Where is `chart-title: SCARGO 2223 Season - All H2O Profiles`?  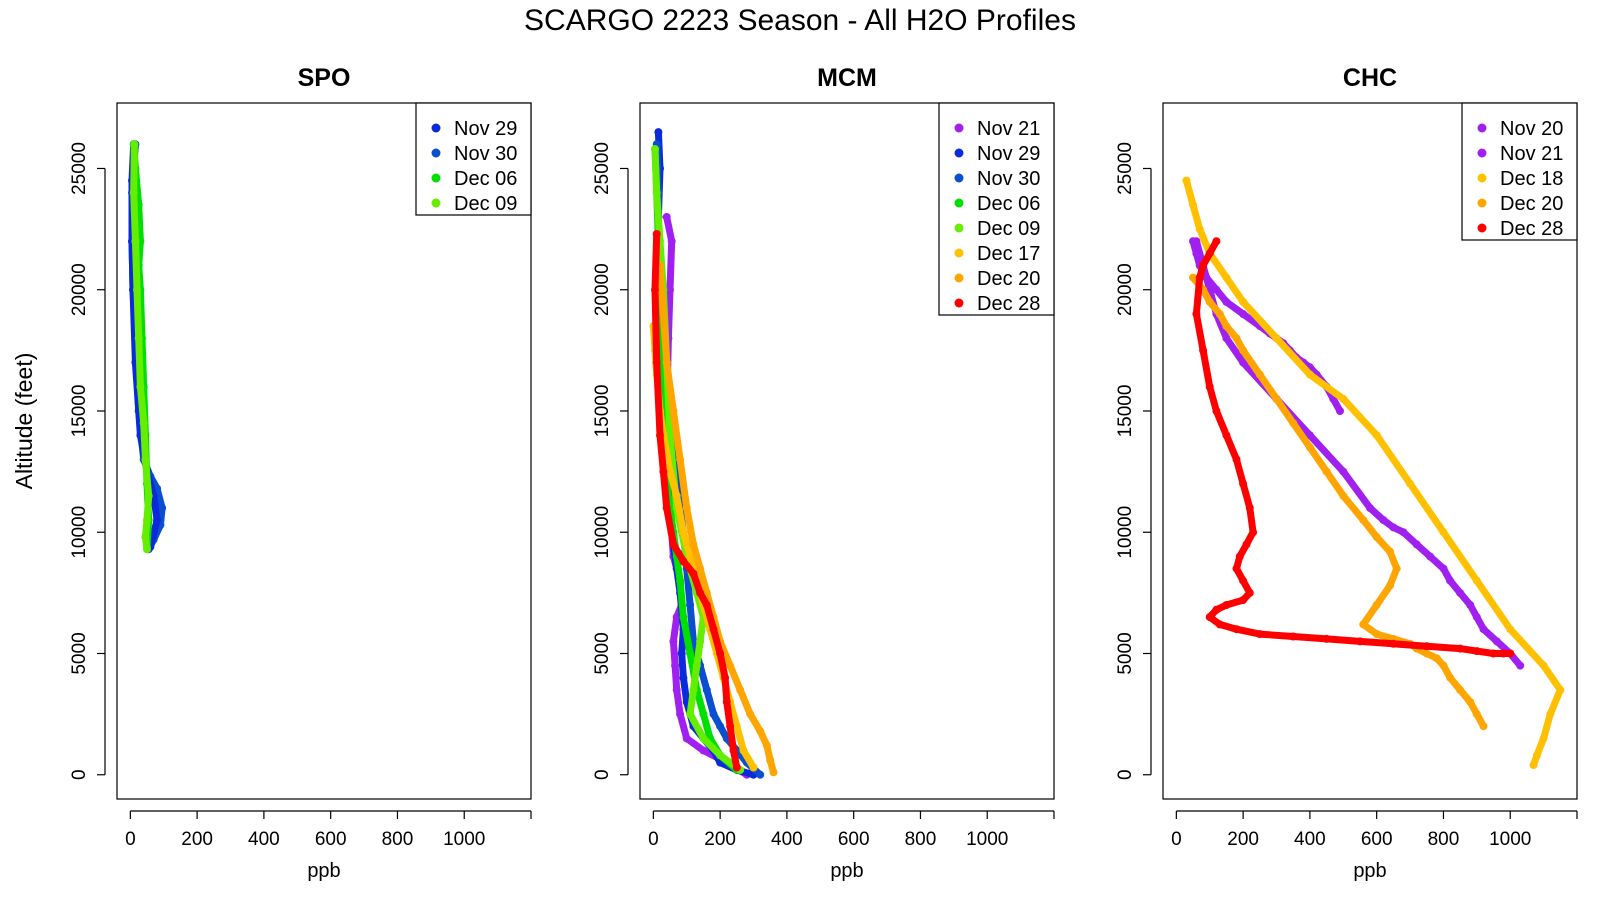
chart-title: SCARGO 2223 Season - All H2O Profiles is located at coordinates (800, 20).